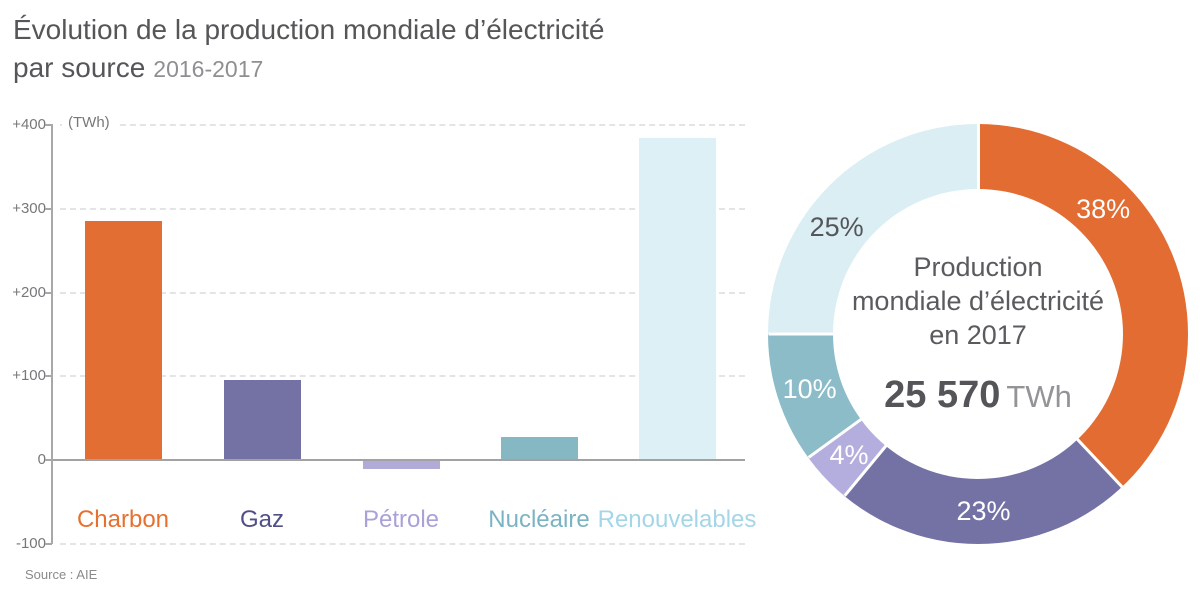  What do you see at coordinates (849, 455) in the screenshot?
I see `slice-pct-label-pétrole: 4%` at bounding box center [849, 455].